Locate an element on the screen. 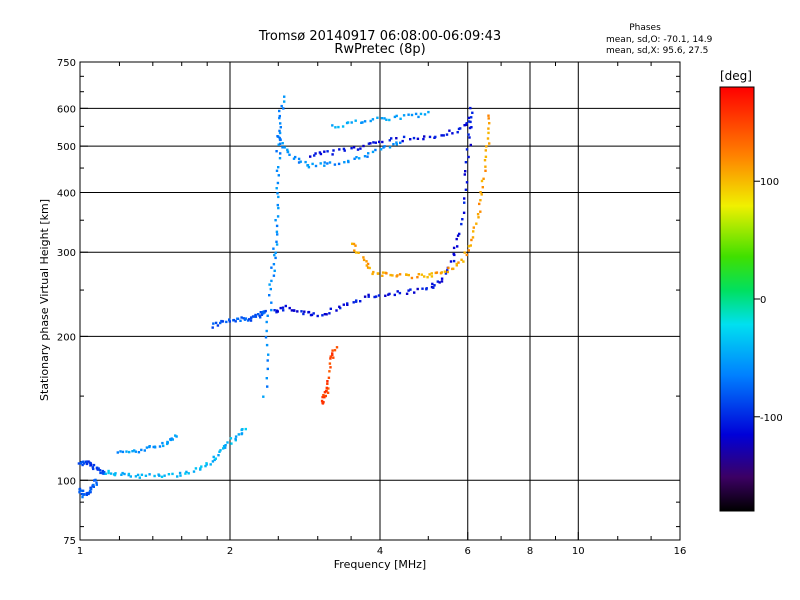  y-tick-label: 750 is located at coordinates (66, 63).